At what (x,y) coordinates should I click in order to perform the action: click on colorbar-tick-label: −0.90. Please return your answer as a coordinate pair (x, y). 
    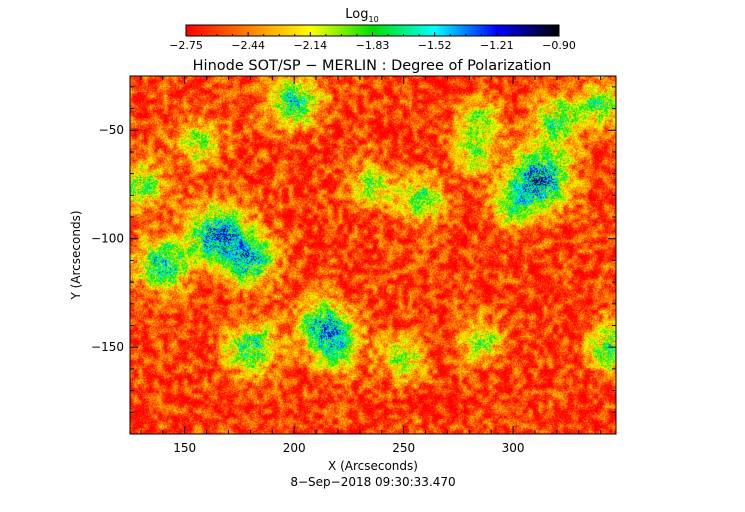
    Looking at the image, I should click on (559, 45).